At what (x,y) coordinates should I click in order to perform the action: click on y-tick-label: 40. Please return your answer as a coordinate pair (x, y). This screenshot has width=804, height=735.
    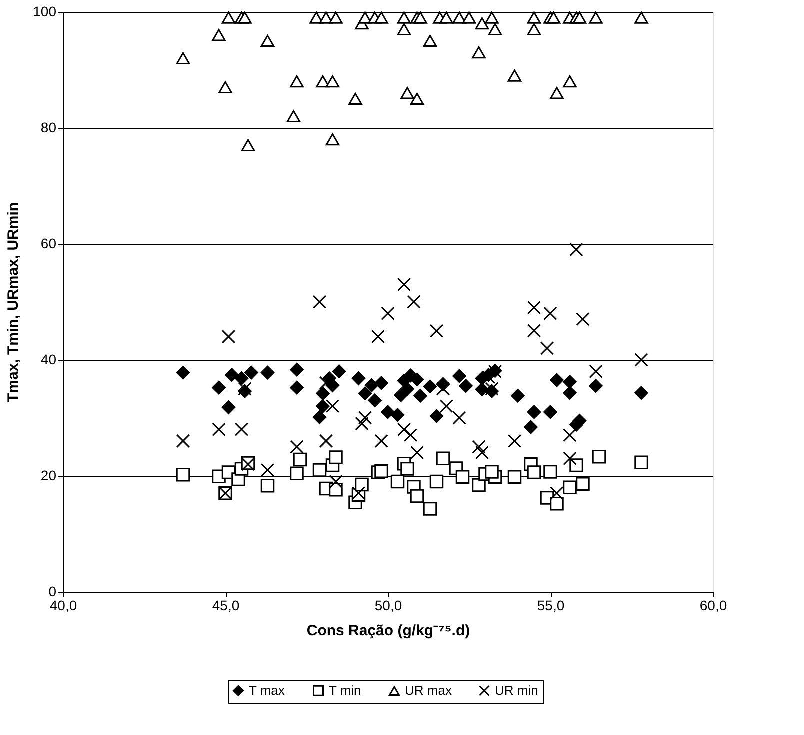
    Looking at the image, I should click on (48, 360).